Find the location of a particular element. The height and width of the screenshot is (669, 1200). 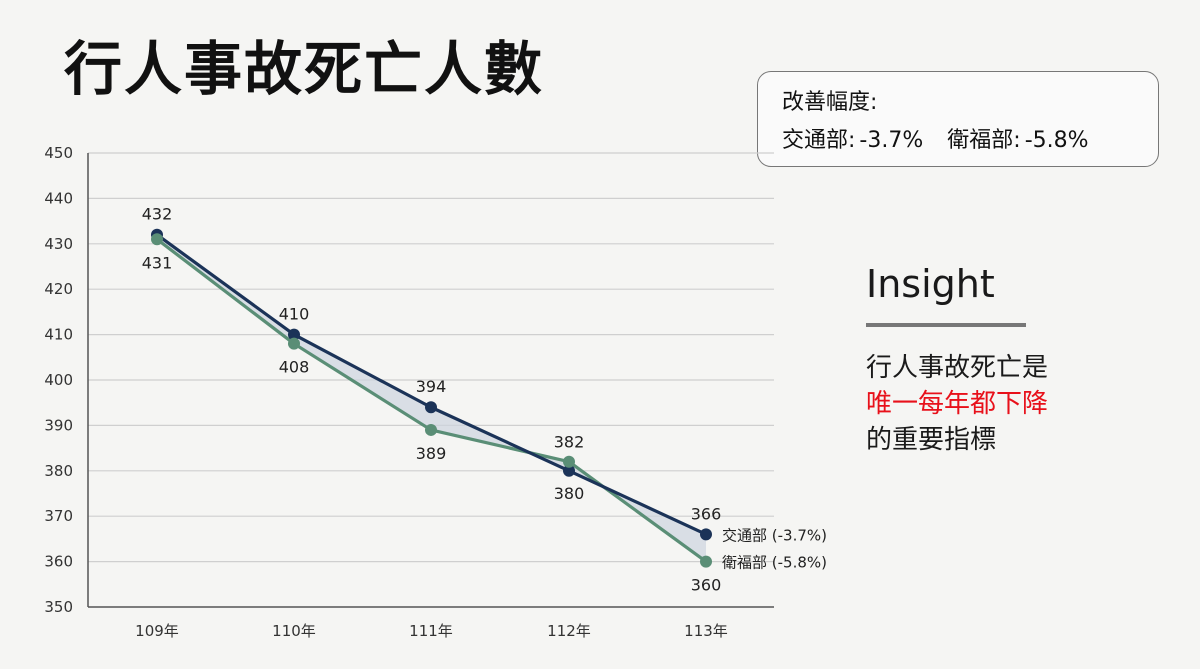

legend-label-mohw: 衛福部 (-5.8%) is located at coordinates (774, 563).